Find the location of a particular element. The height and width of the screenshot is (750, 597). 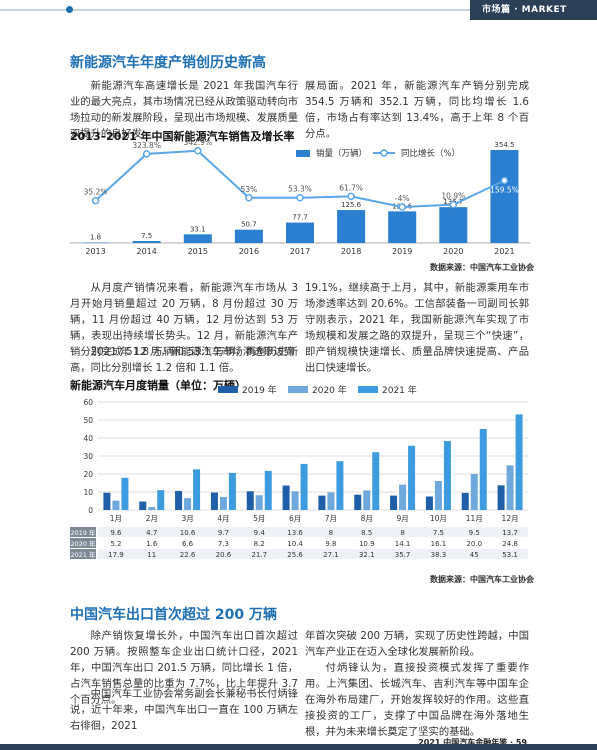

table-row-header-label: 2019 年 is located at coordinates (83, 532).